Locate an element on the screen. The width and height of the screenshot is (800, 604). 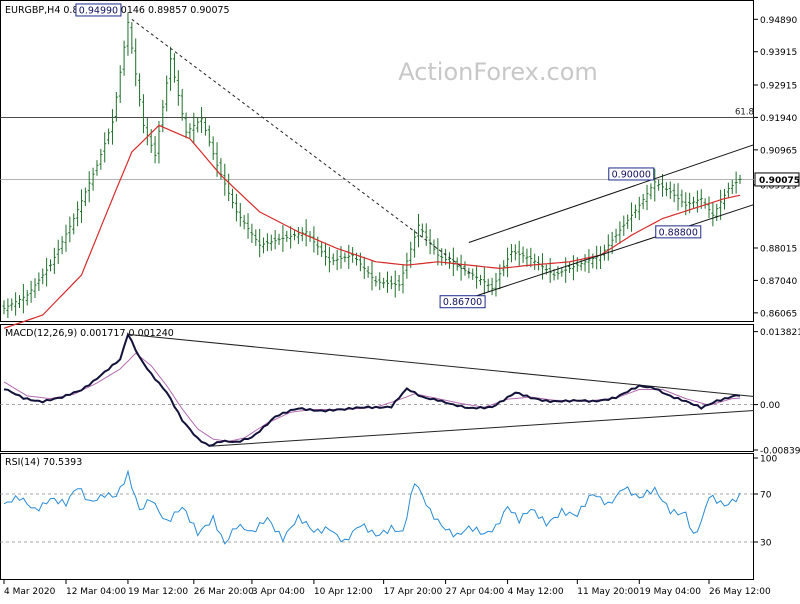
last-price-box is located at coordinates (777, 179).